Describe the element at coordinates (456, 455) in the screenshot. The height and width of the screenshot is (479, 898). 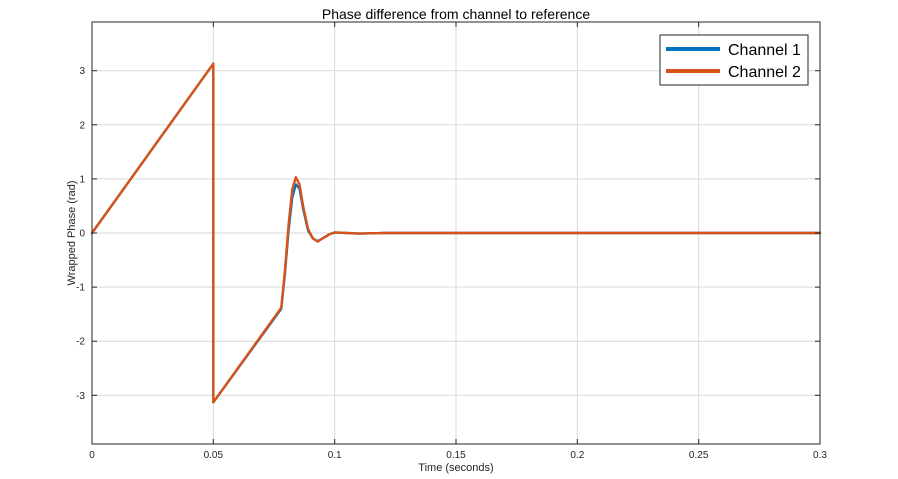
I see `x-tick-label: 0.15` at that location.